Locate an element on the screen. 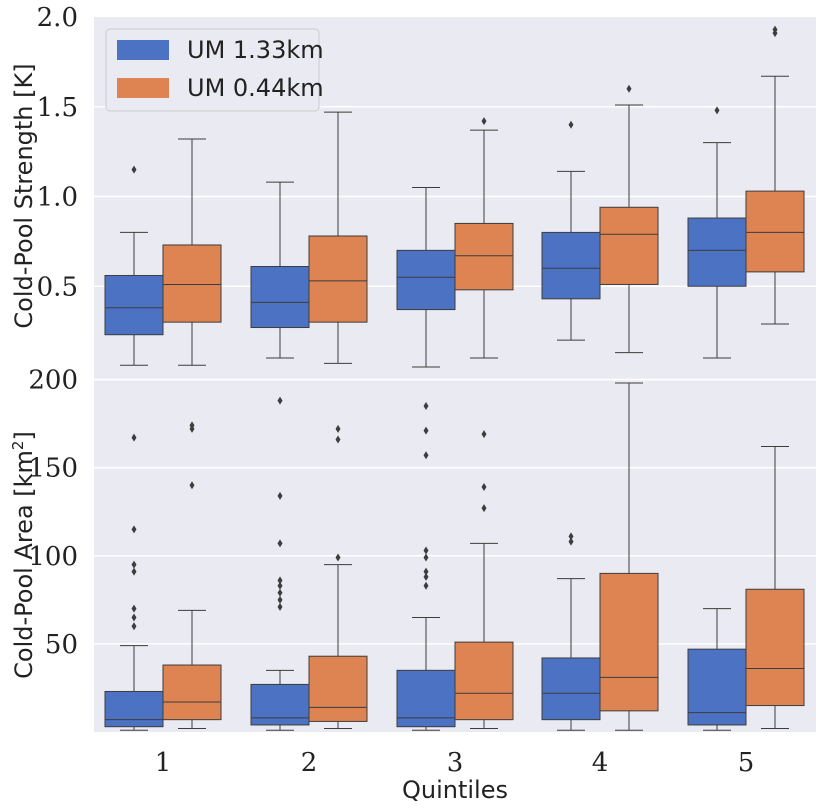 This screenshot has width=834, height=811. area-box-um044-q4 is located at coordinates (629, 556).